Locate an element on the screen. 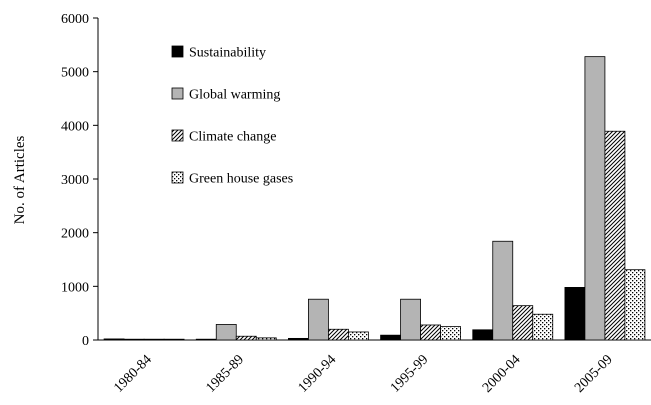  x-tick-label: 2005-09 is located at coordinates (594, 374).